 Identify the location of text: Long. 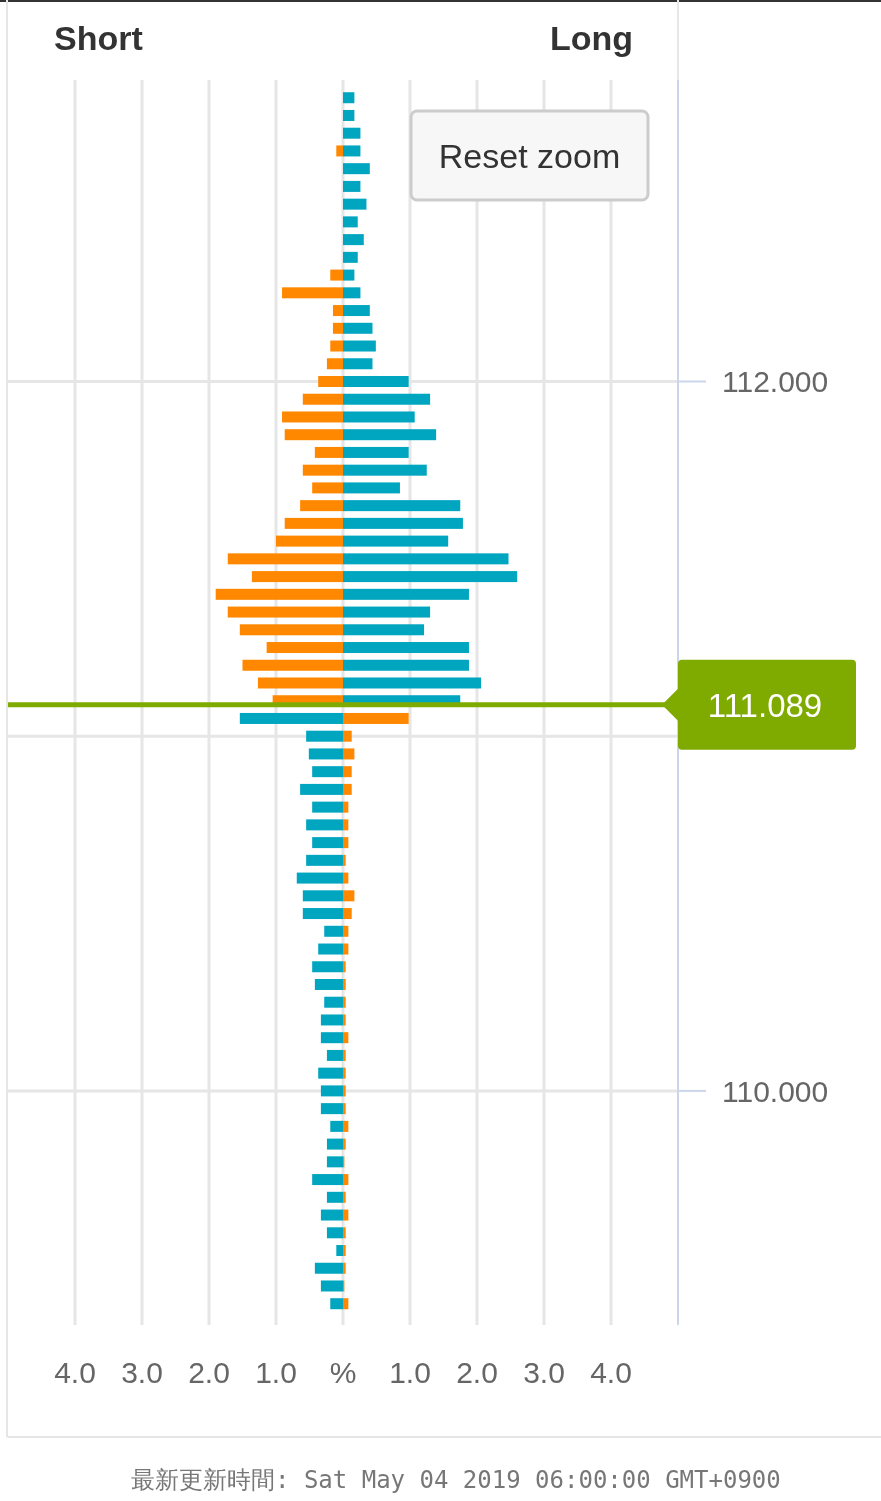
(591, 38).